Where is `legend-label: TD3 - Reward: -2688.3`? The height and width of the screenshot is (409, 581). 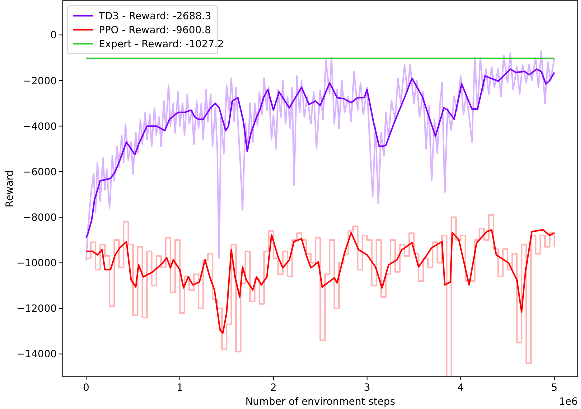 legend-label: TD3 - Reward: -2688.3 is located at coordinates (155, 17).